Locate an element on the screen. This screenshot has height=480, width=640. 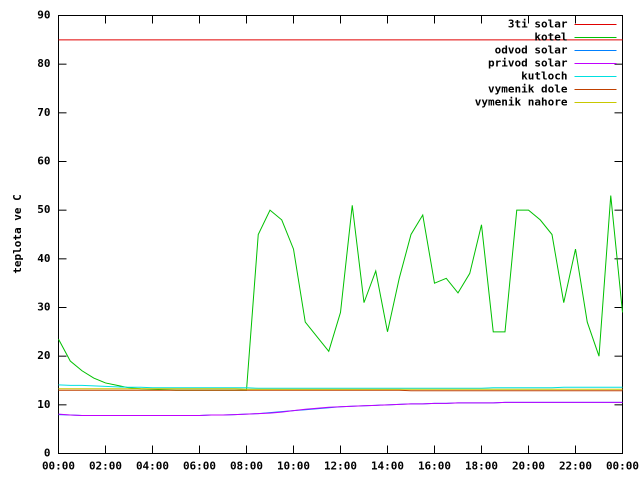
legend-label: 3ti solar is located at coordinates (538, 24).